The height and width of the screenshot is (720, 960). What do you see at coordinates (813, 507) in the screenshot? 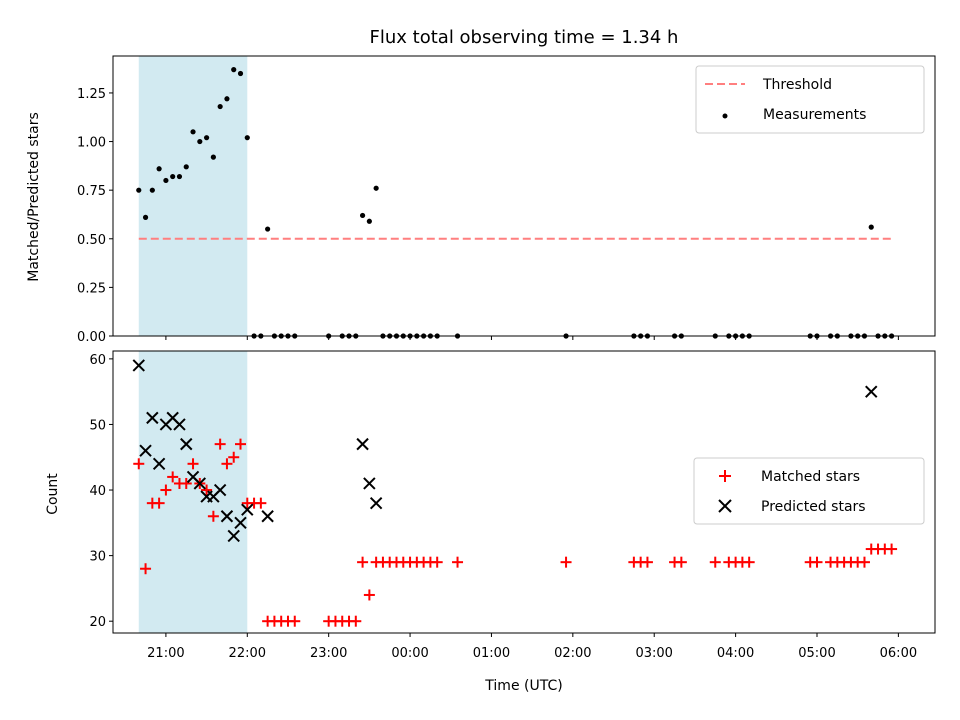
I see `predicted-legend-label: Predicted stars` at bounding box center [813, 507].